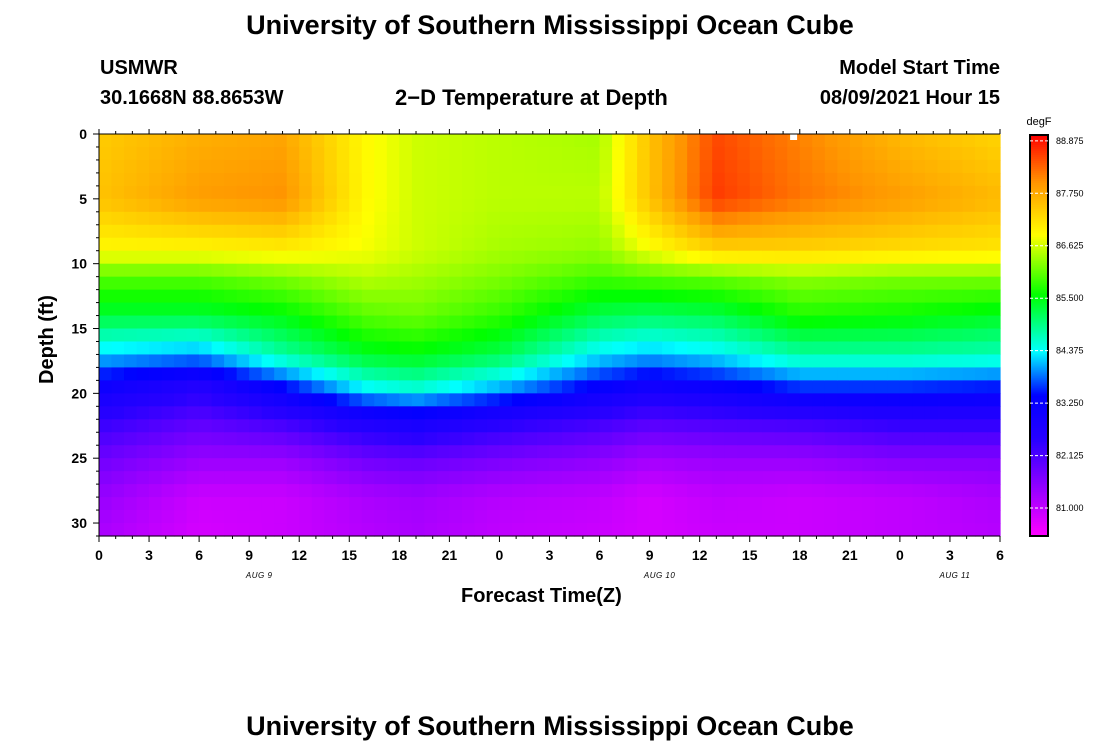 This screenshot has width=1100, height=750. What do you see at coordinates (1039, 335) in the screenshot?
I see `colorbar-frame` at bounding box center [1039, 335].